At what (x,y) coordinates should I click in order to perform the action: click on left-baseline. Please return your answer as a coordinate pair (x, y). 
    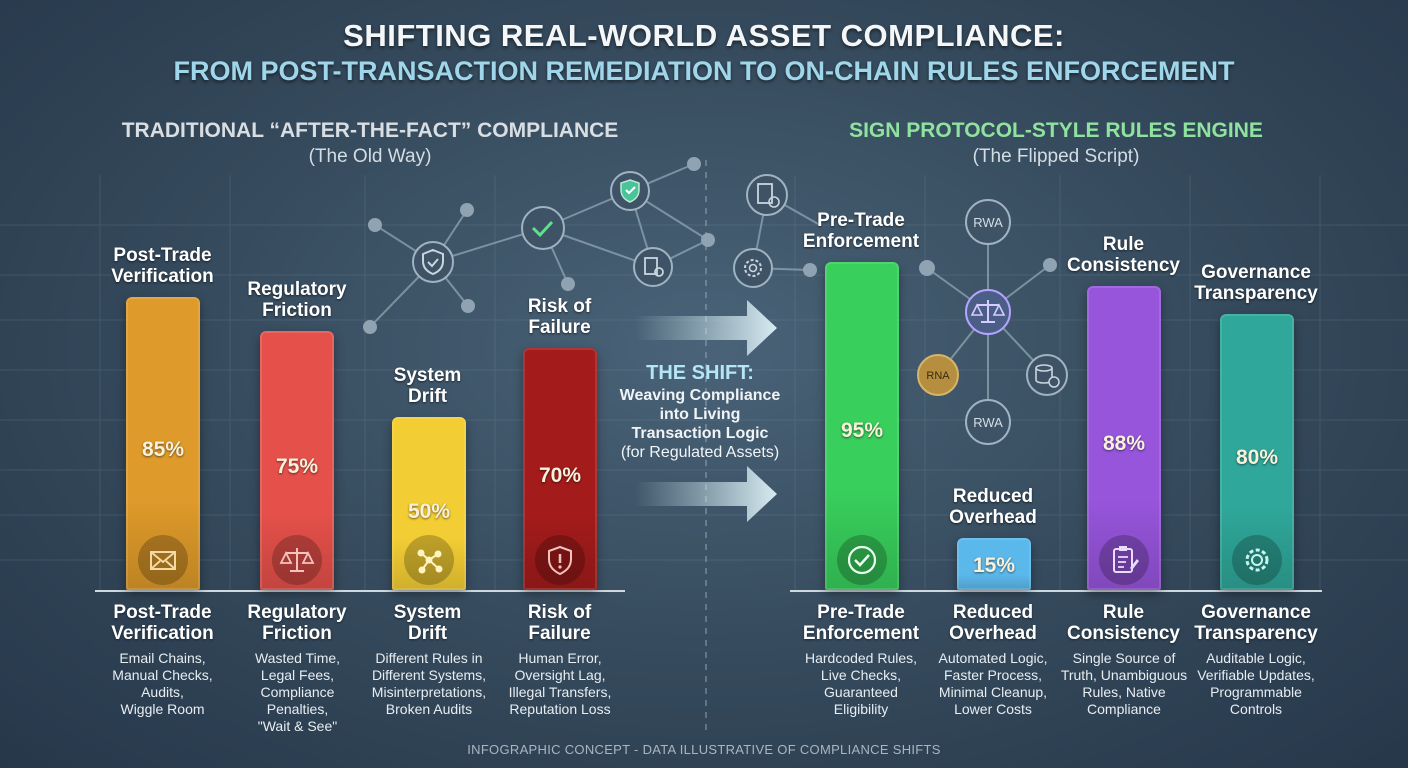
    Looking at the image, I should click on (360, 591).